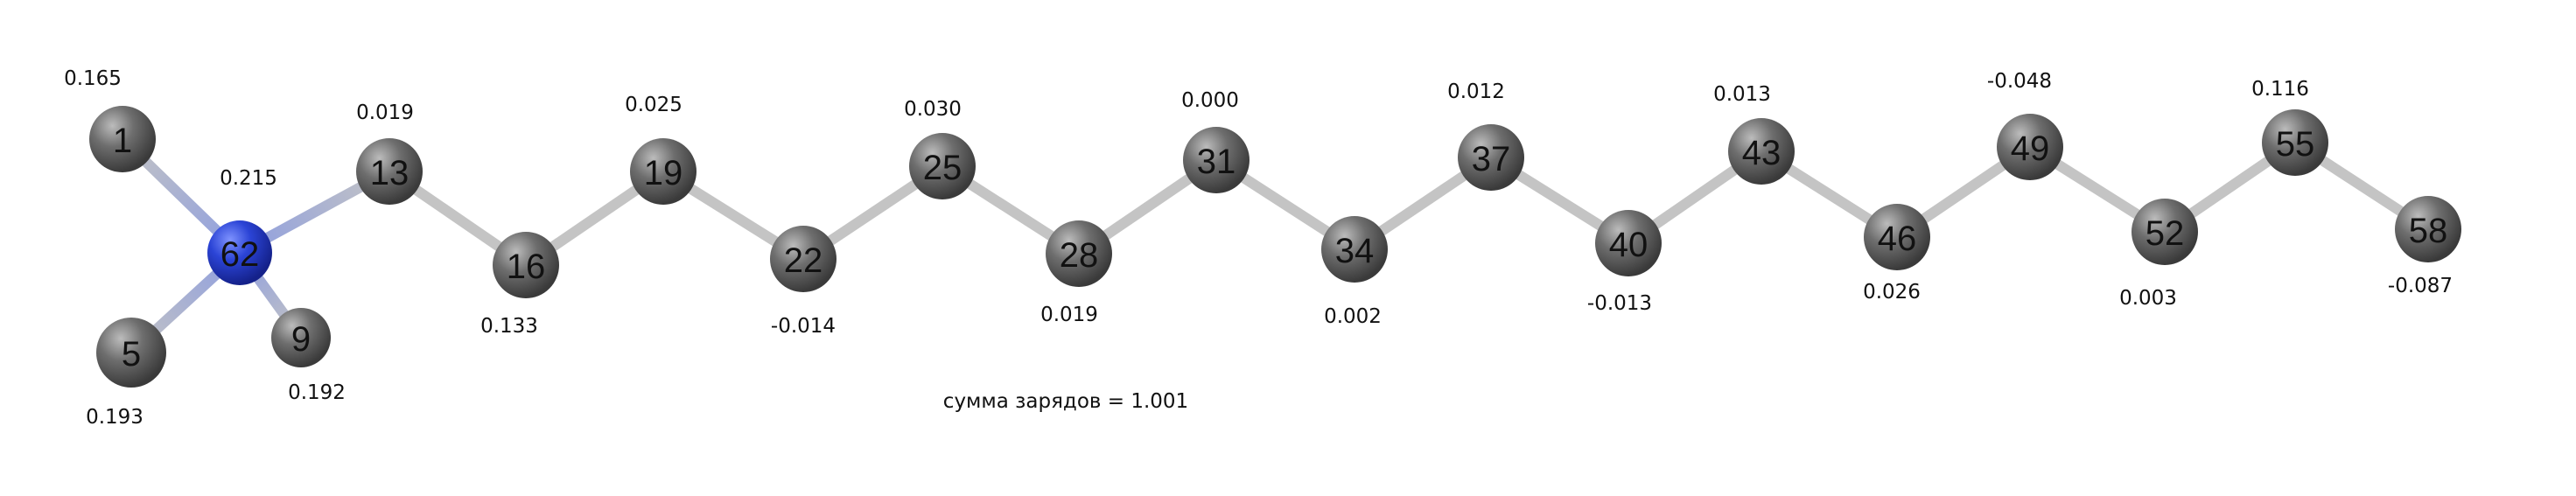  I want to click on atom-31: 31, so click(1216, 160).